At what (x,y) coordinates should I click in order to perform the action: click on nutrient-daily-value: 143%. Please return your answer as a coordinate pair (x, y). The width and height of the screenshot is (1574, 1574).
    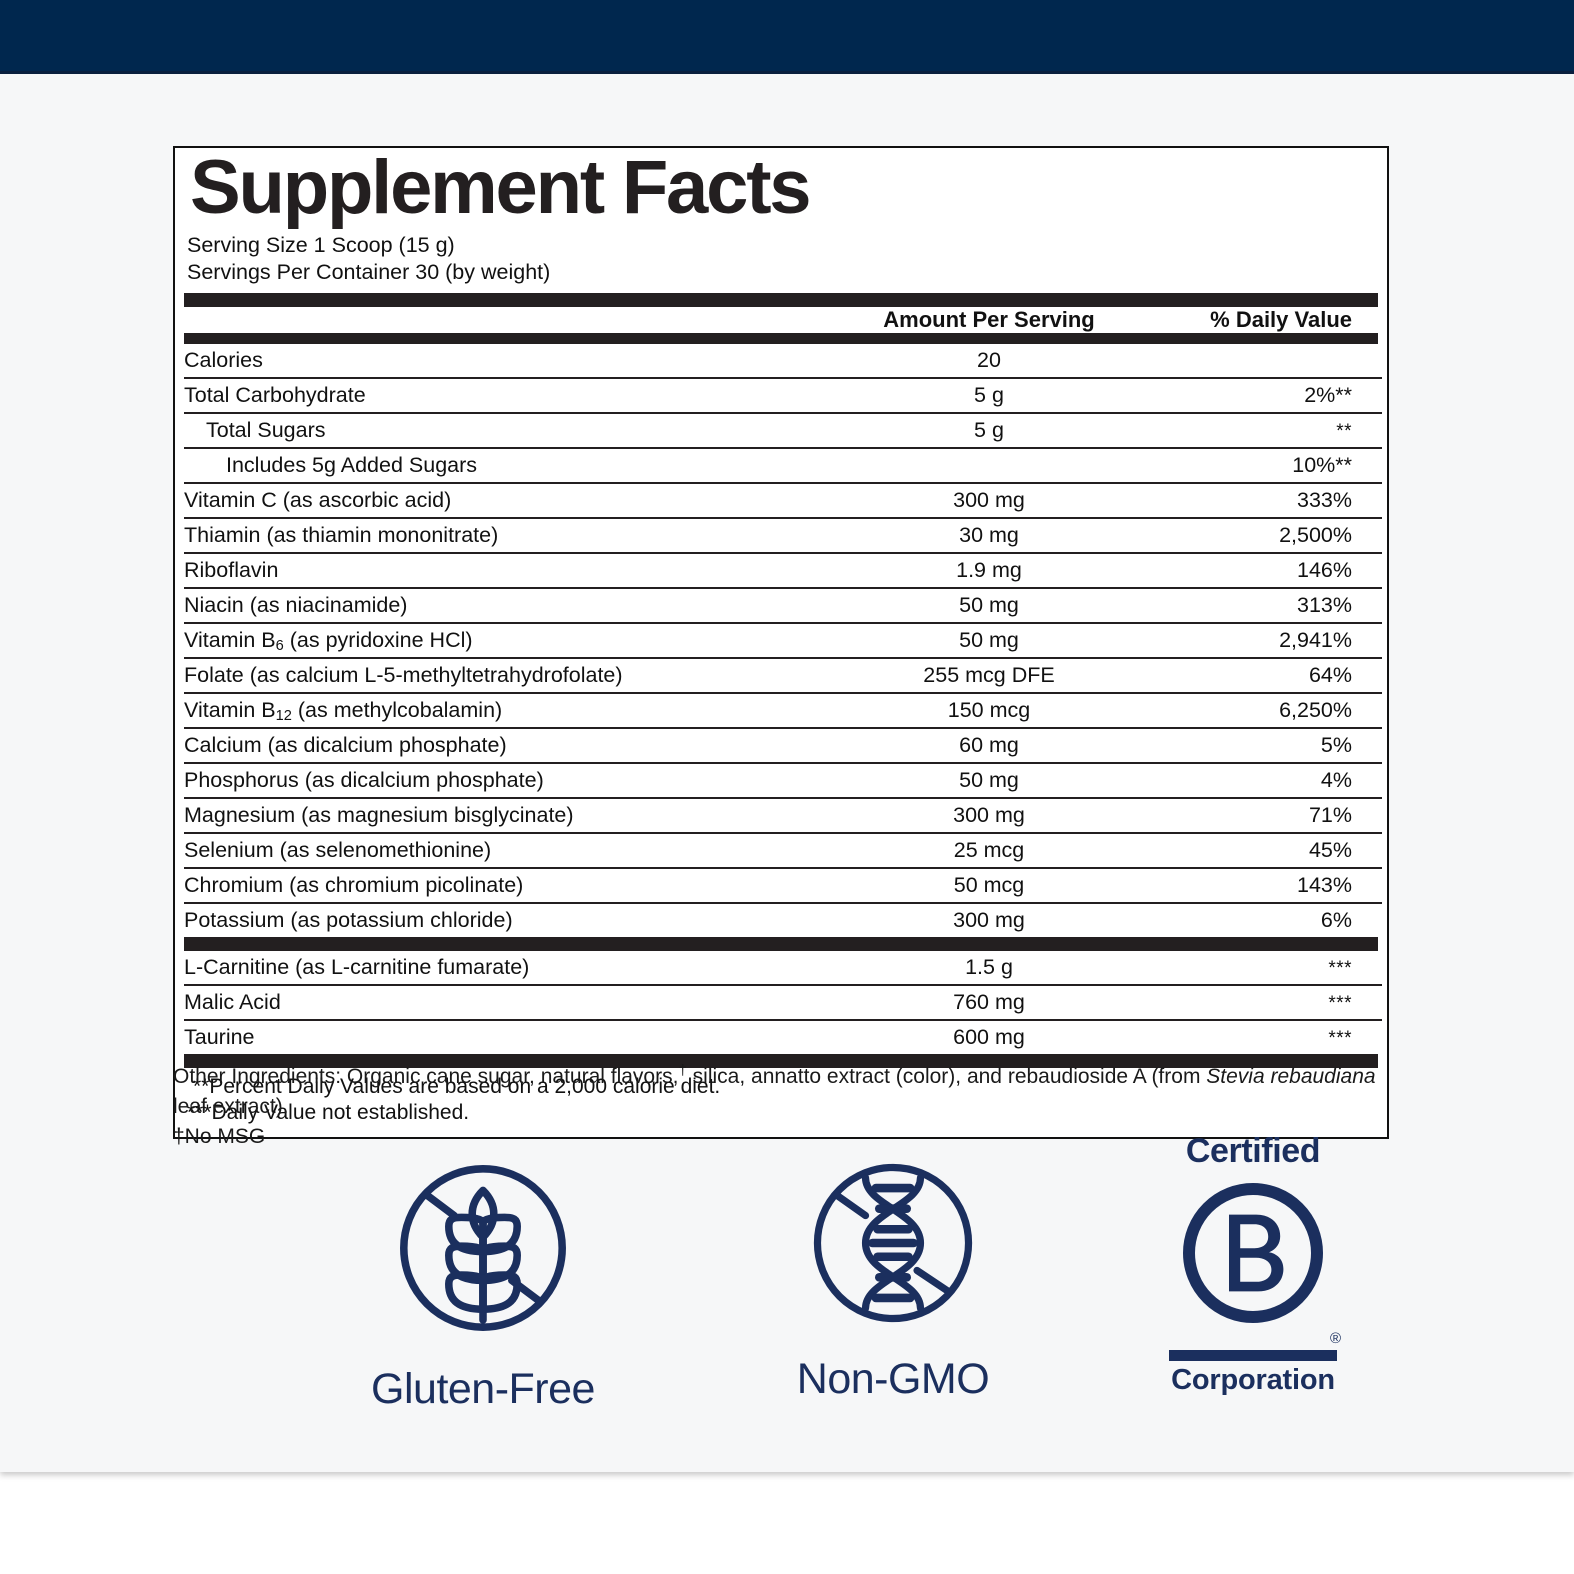
    Looking at the image, I should click on (1268, 885).